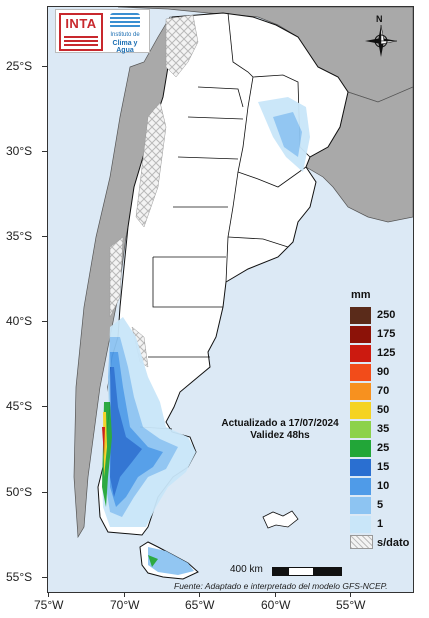 The image size is (429, 618). I want to click on legend-label: 70, so click(383, 391).